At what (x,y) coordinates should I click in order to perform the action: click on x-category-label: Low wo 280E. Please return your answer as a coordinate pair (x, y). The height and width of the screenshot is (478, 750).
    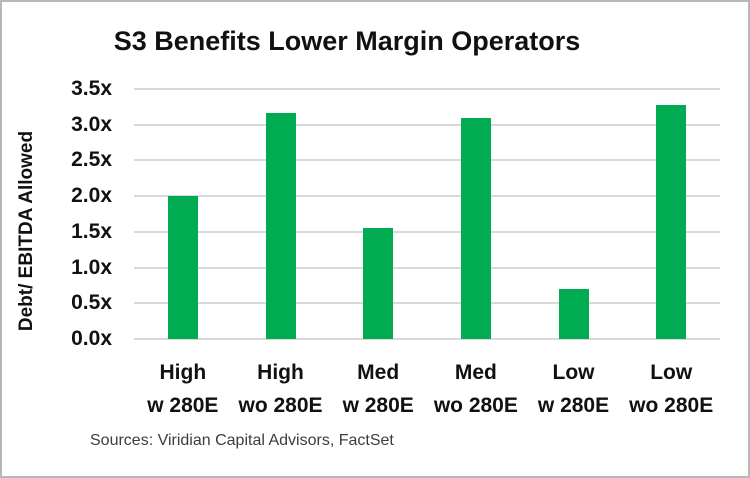
    Looking at the image, I should click on (671, 389).